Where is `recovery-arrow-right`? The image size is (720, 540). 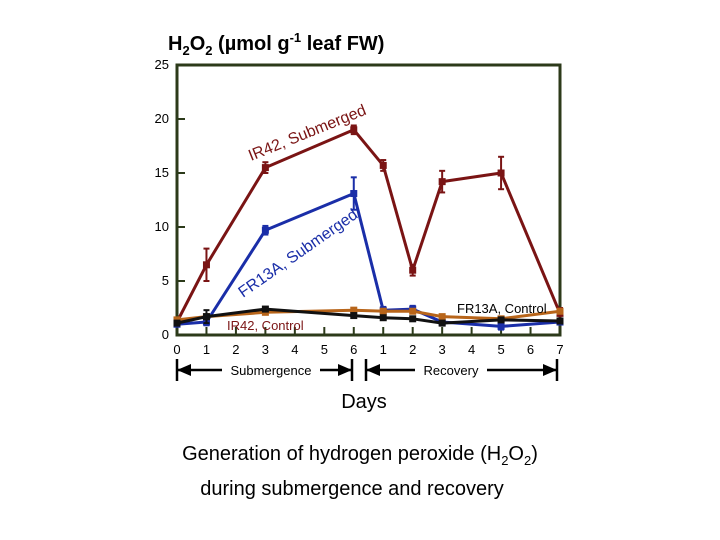
recovery-arrow-right is located at coordinates (550, 370).